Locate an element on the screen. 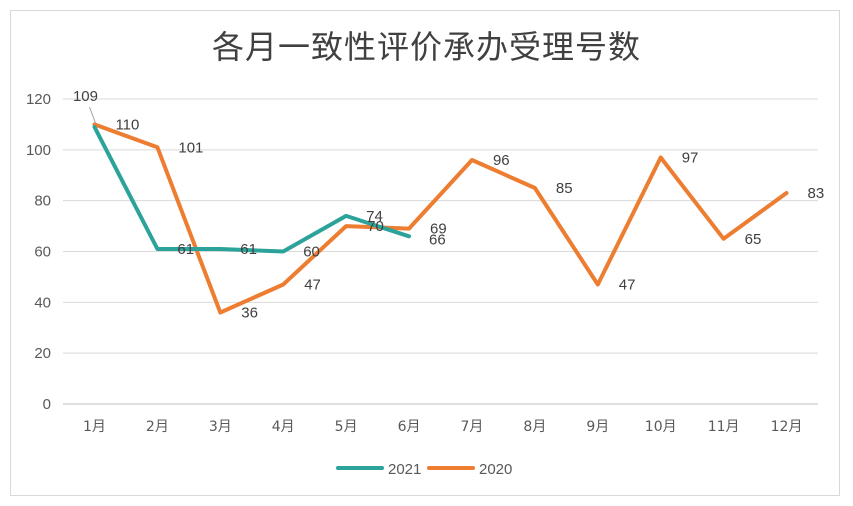 Image resolution: width=853 pixels, height=506 pixels. data-label-2020: 65 is located at coordinates (753, 239).